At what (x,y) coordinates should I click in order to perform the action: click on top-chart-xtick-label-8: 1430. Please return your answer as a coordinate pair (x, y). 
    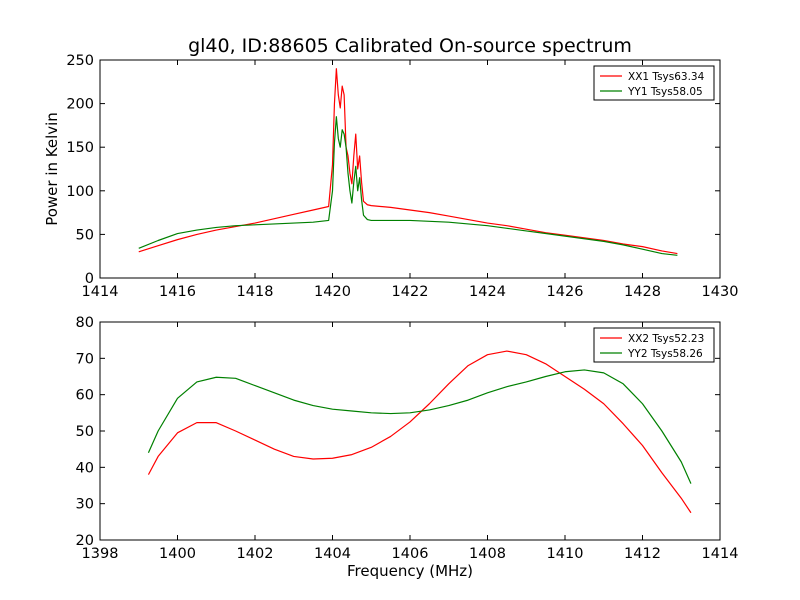
    Looking at the image, I should click on (720, 292).